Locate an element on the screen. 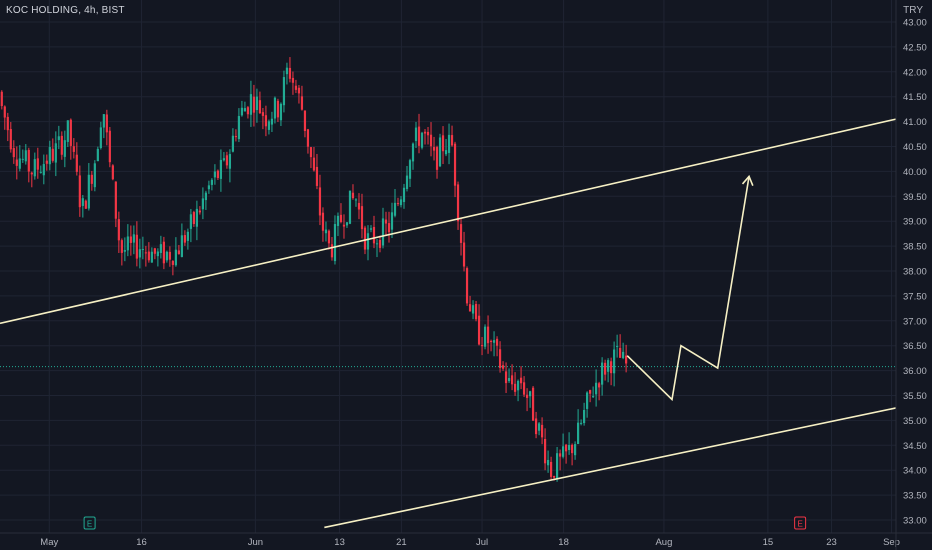  earnings-marker-label: E is located at coordinates (799, 524).